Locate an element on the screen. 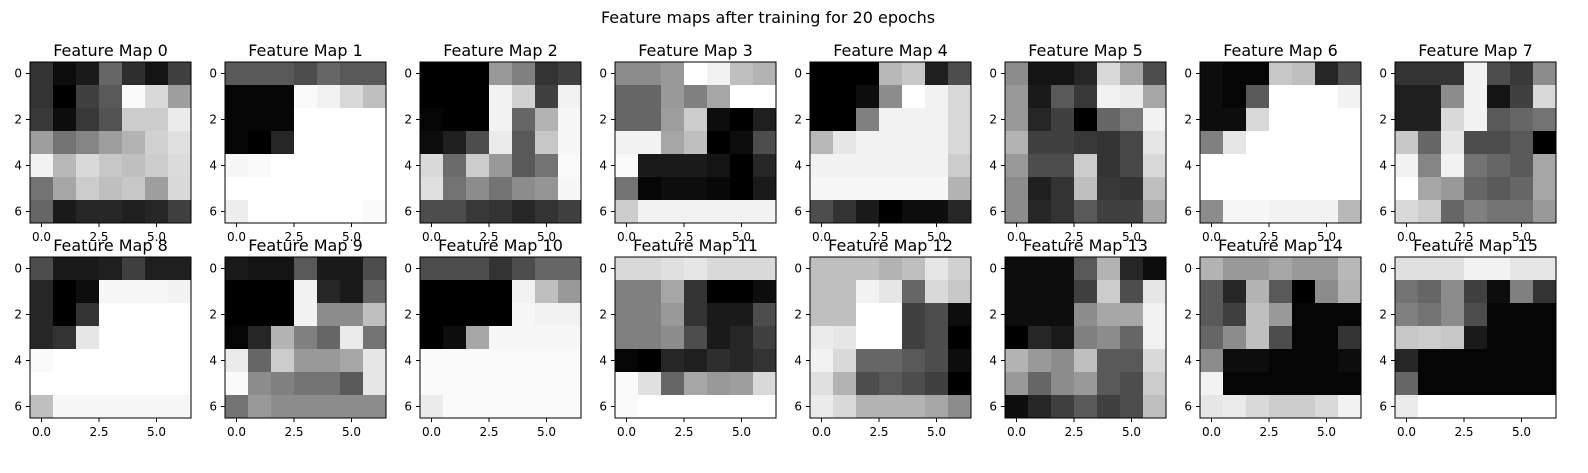  feature-map-panel: Feature Map 1 0 2 4 6 0.0 2.5 5.0 is located at coordinates (298, 142).